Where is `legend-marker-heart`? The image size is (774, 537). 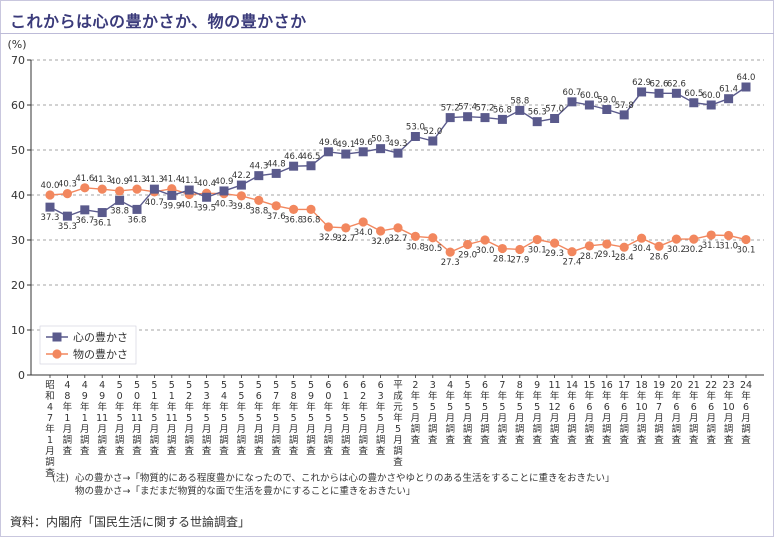
legend-marker-heart is located at coordinates (57, 337).